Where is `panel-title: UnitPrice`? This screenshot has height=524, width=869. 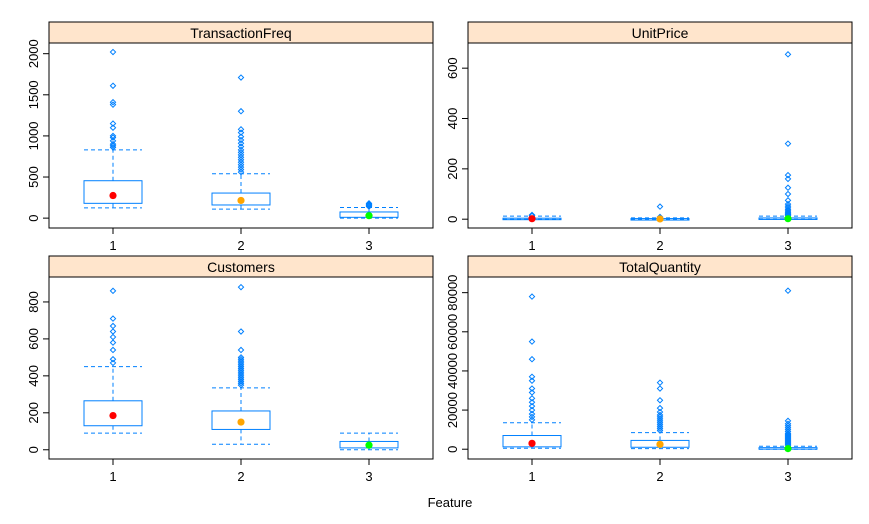 panel-title: UnitPrice is located at coordinates (660, 33).